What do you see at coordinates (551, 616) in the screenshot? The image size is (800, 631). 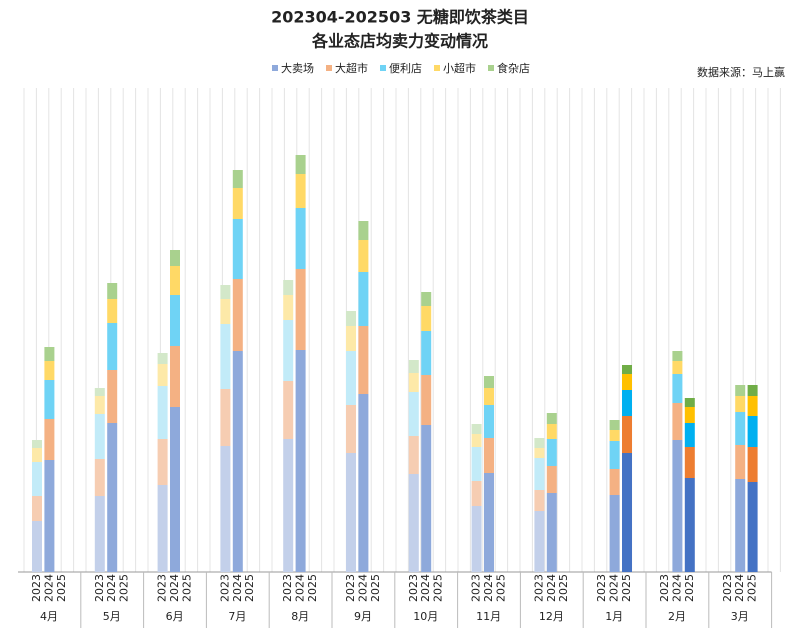 I see `x-tick-label: 12月` at bounding box center [551, 616].